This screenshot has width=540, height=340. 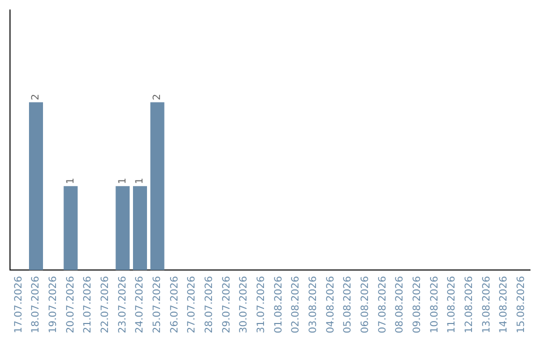 What do you see at coordinates (209, 305) in the screenshot?
I see `x-tick-label: 28.07.2026` at bounding box center [209, 305].